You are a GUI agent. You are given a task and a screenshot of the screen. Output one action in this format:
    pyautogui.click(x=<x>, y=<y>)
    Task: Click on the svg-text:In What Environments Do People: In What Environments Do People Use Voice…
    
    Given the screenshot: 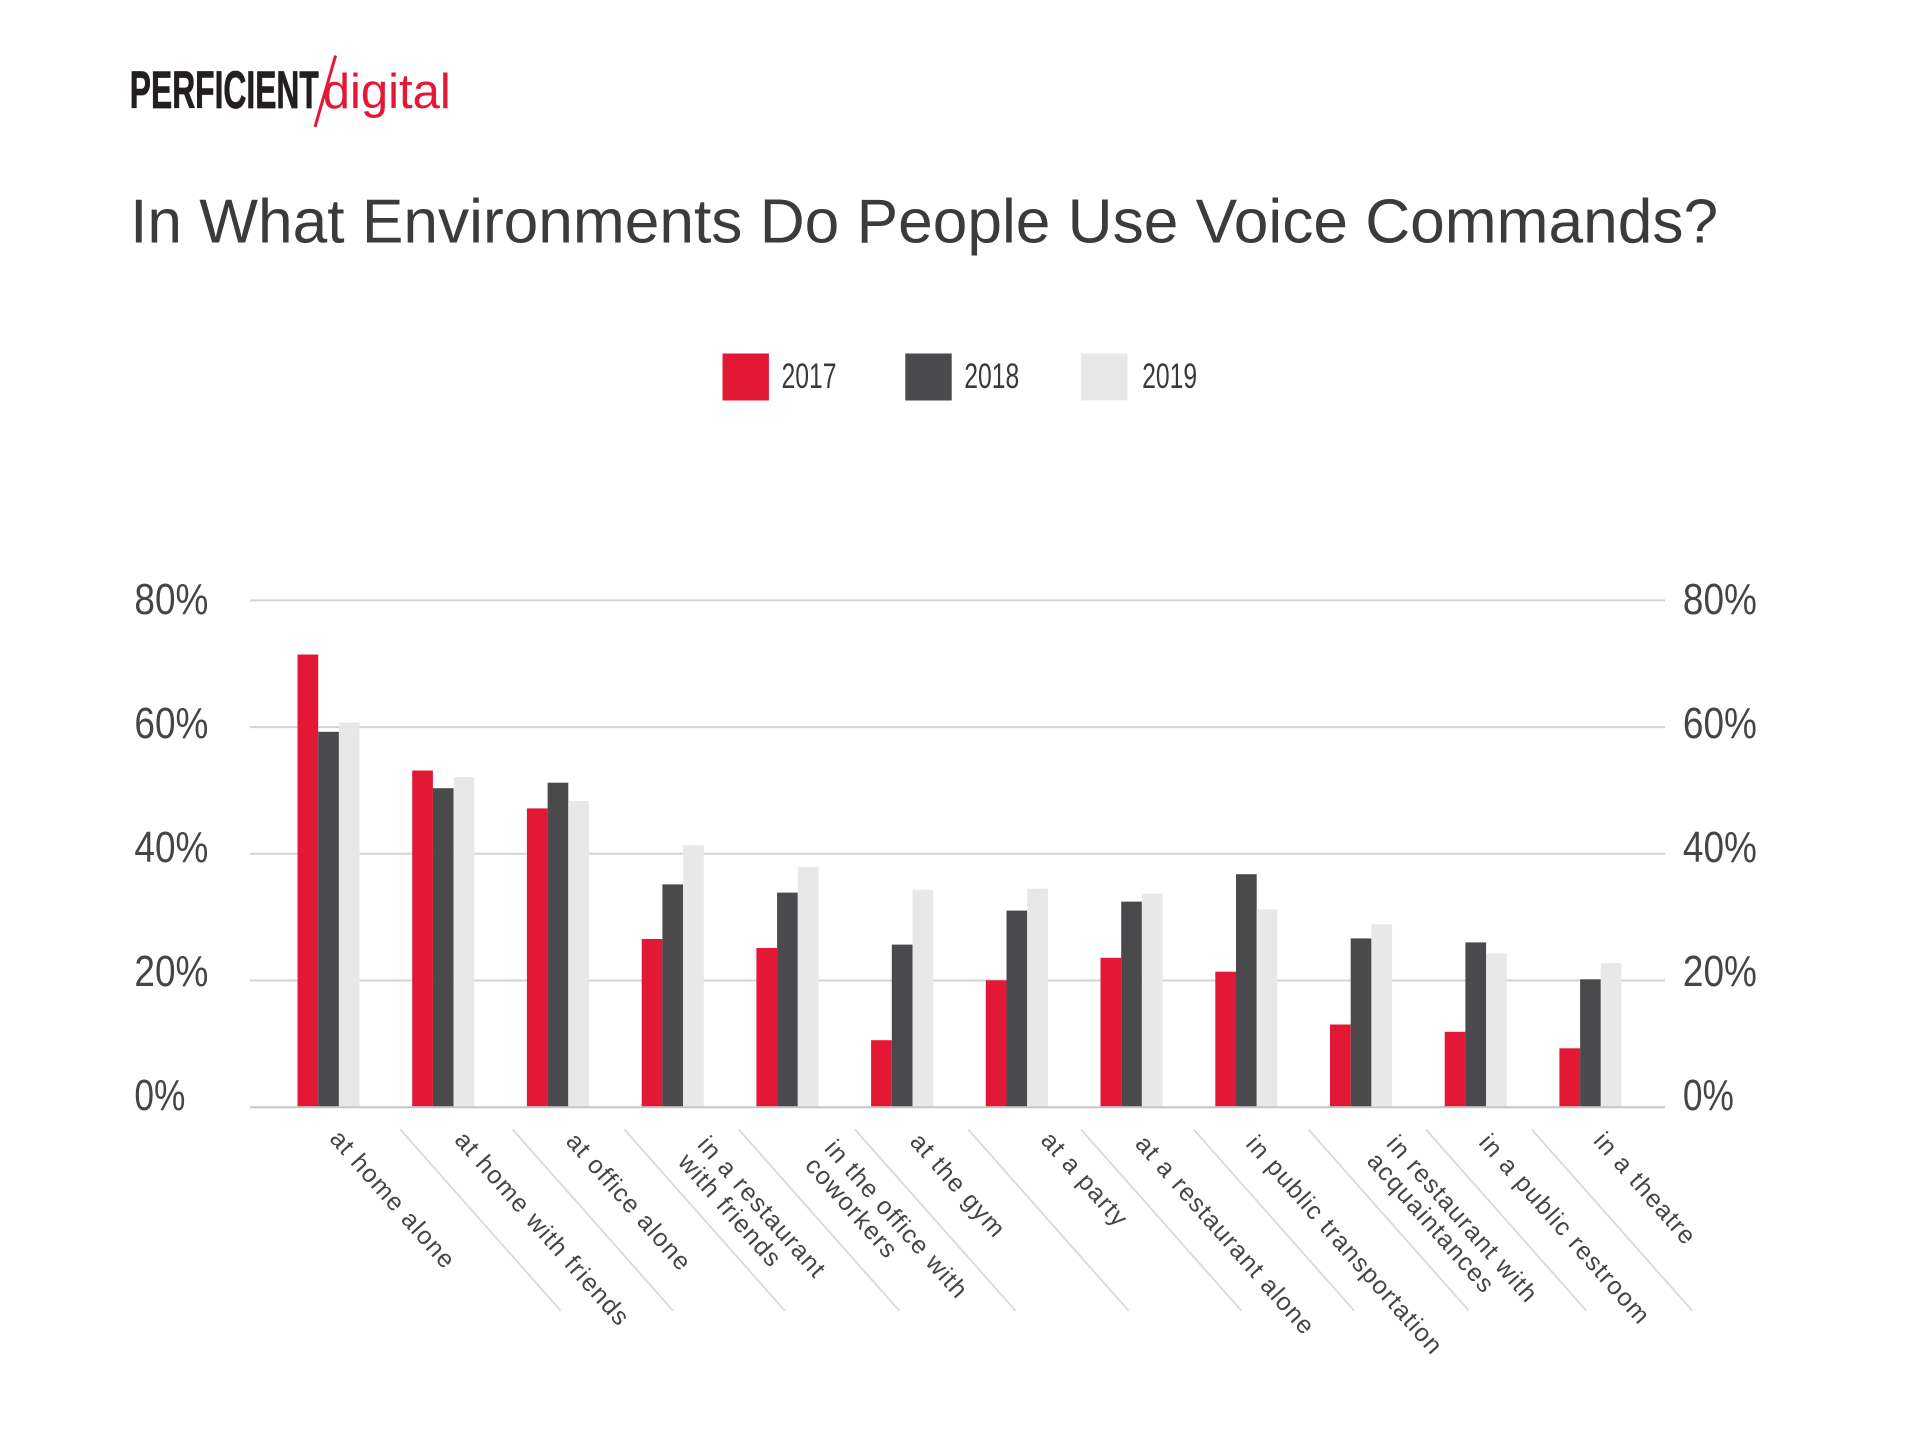 What is the action you would take?
    pyautogui.click(x=924, y=222)
    